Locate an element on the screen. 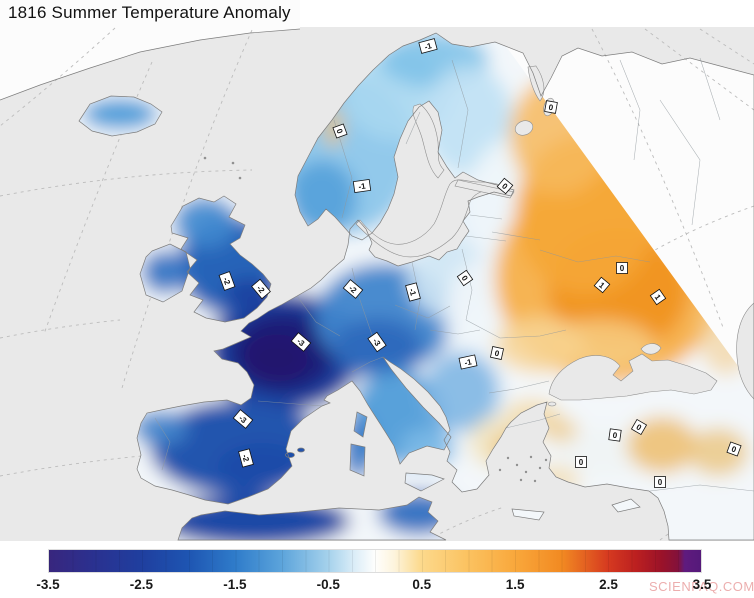 The width and height of the screenshot is (754, 598). colorbar-tick: -0.5 is located at coordinates (328, 584).